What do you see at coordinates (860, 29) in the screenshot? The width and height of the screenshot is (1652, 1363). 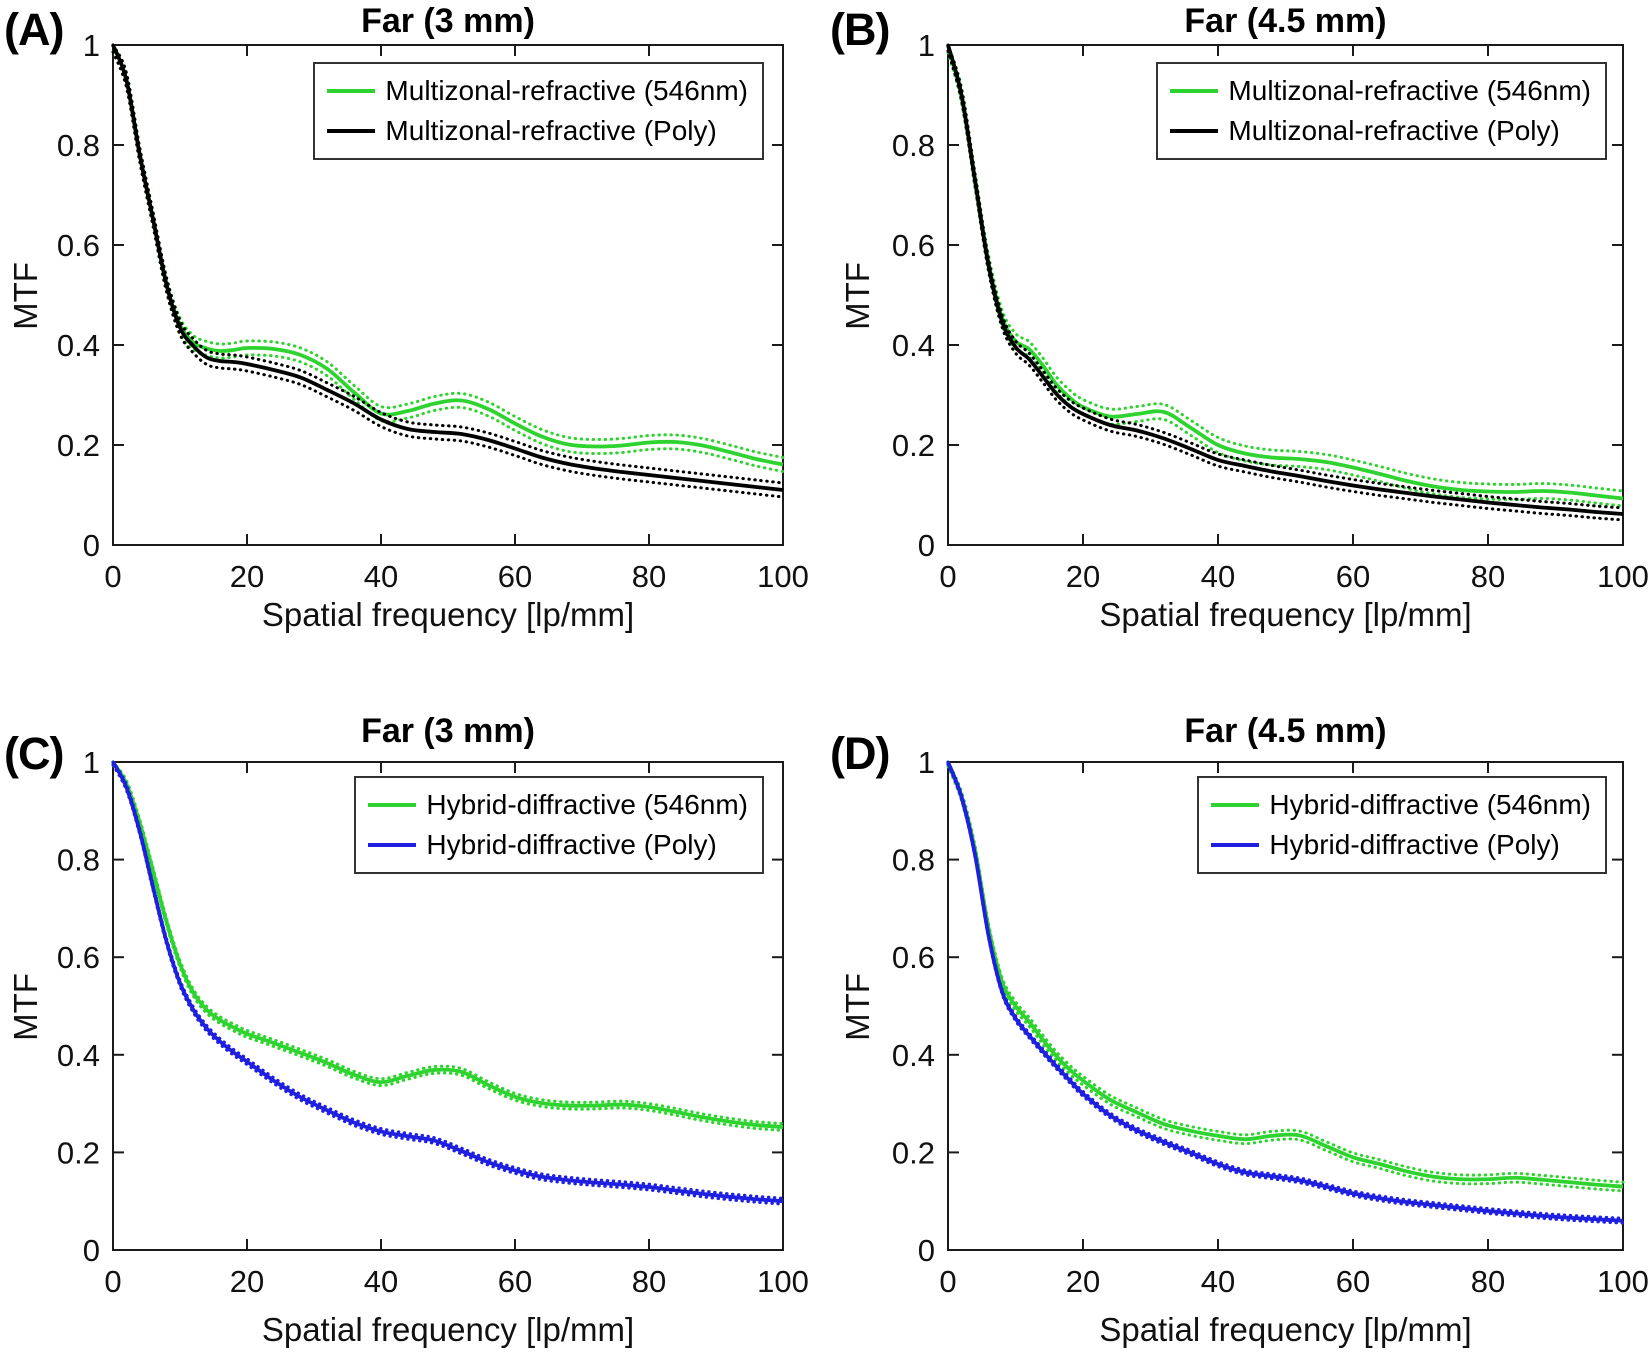 I see `panel-label-b: (B)` at bounding box center [860, 29].